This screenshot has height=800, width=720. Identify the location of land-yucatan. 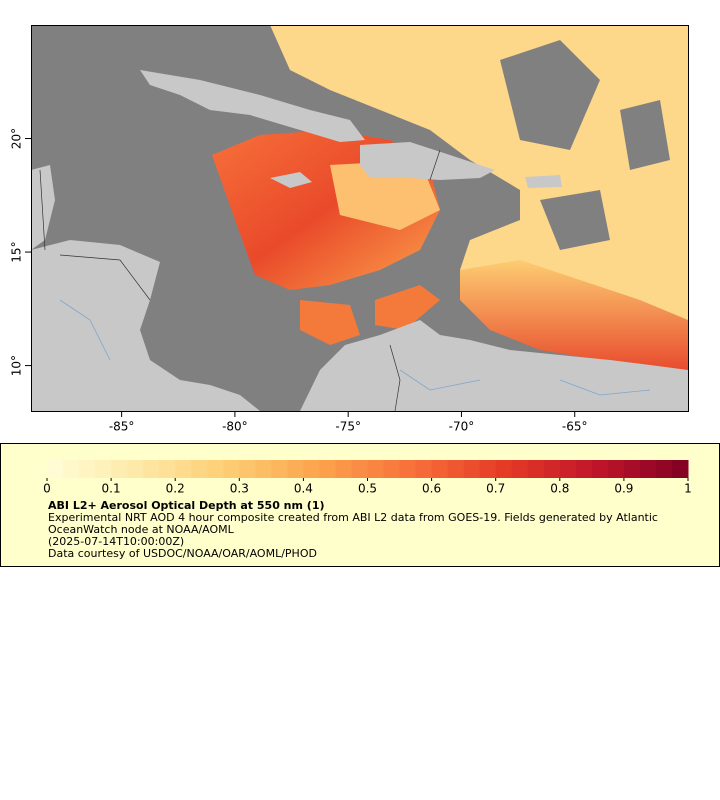
(43, 207).